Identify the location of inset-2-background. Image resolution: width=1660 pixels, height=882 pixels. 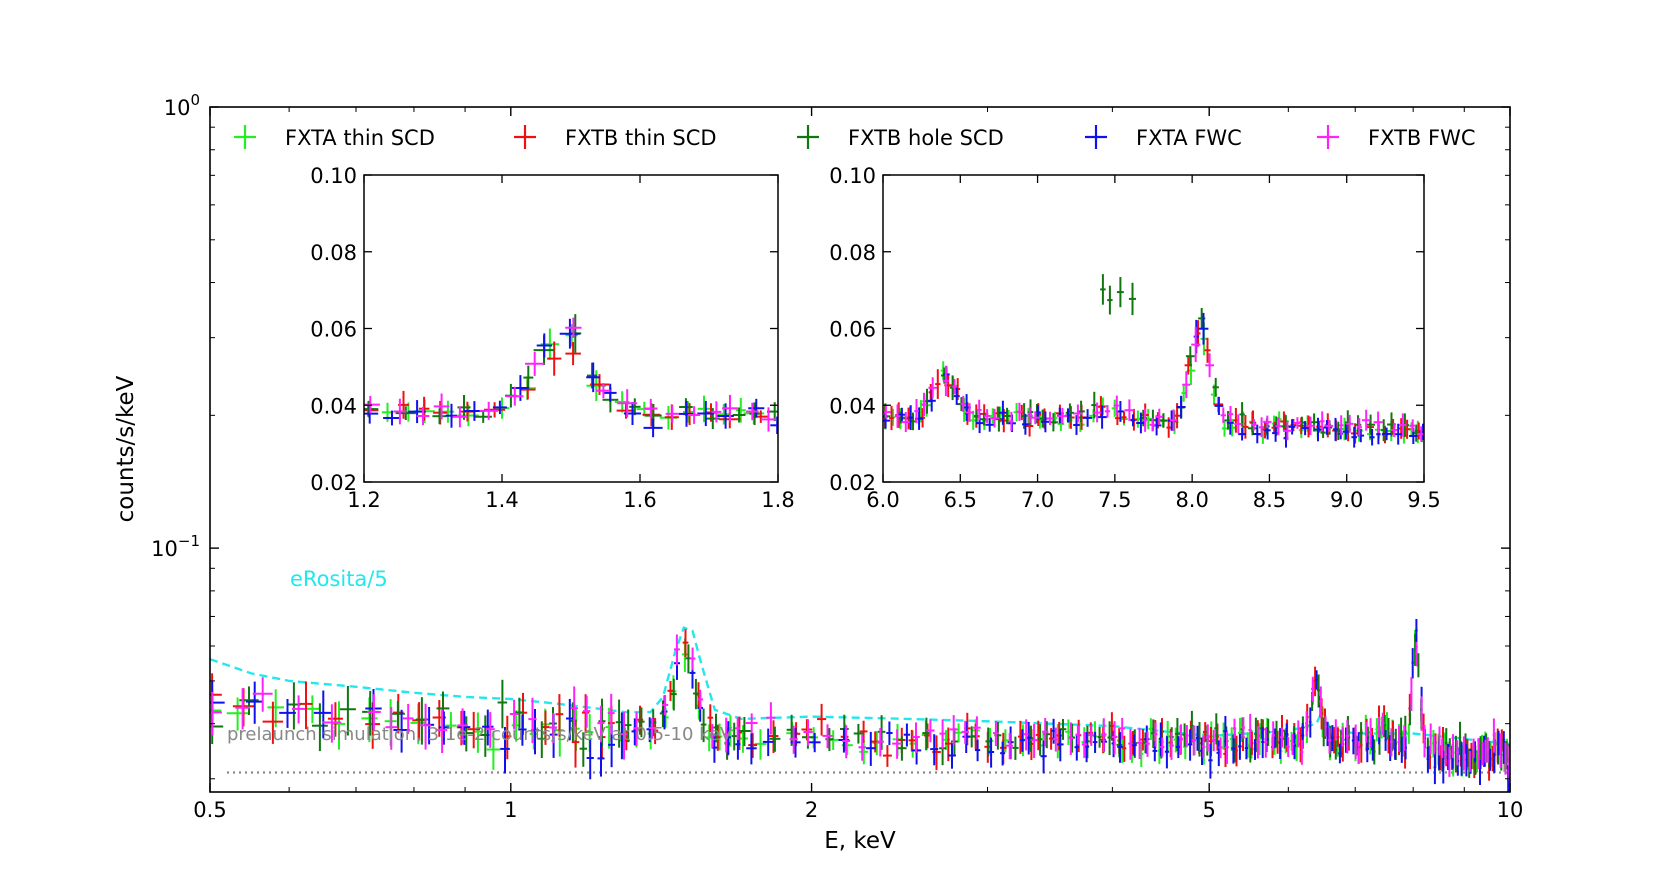
(1153, 328).